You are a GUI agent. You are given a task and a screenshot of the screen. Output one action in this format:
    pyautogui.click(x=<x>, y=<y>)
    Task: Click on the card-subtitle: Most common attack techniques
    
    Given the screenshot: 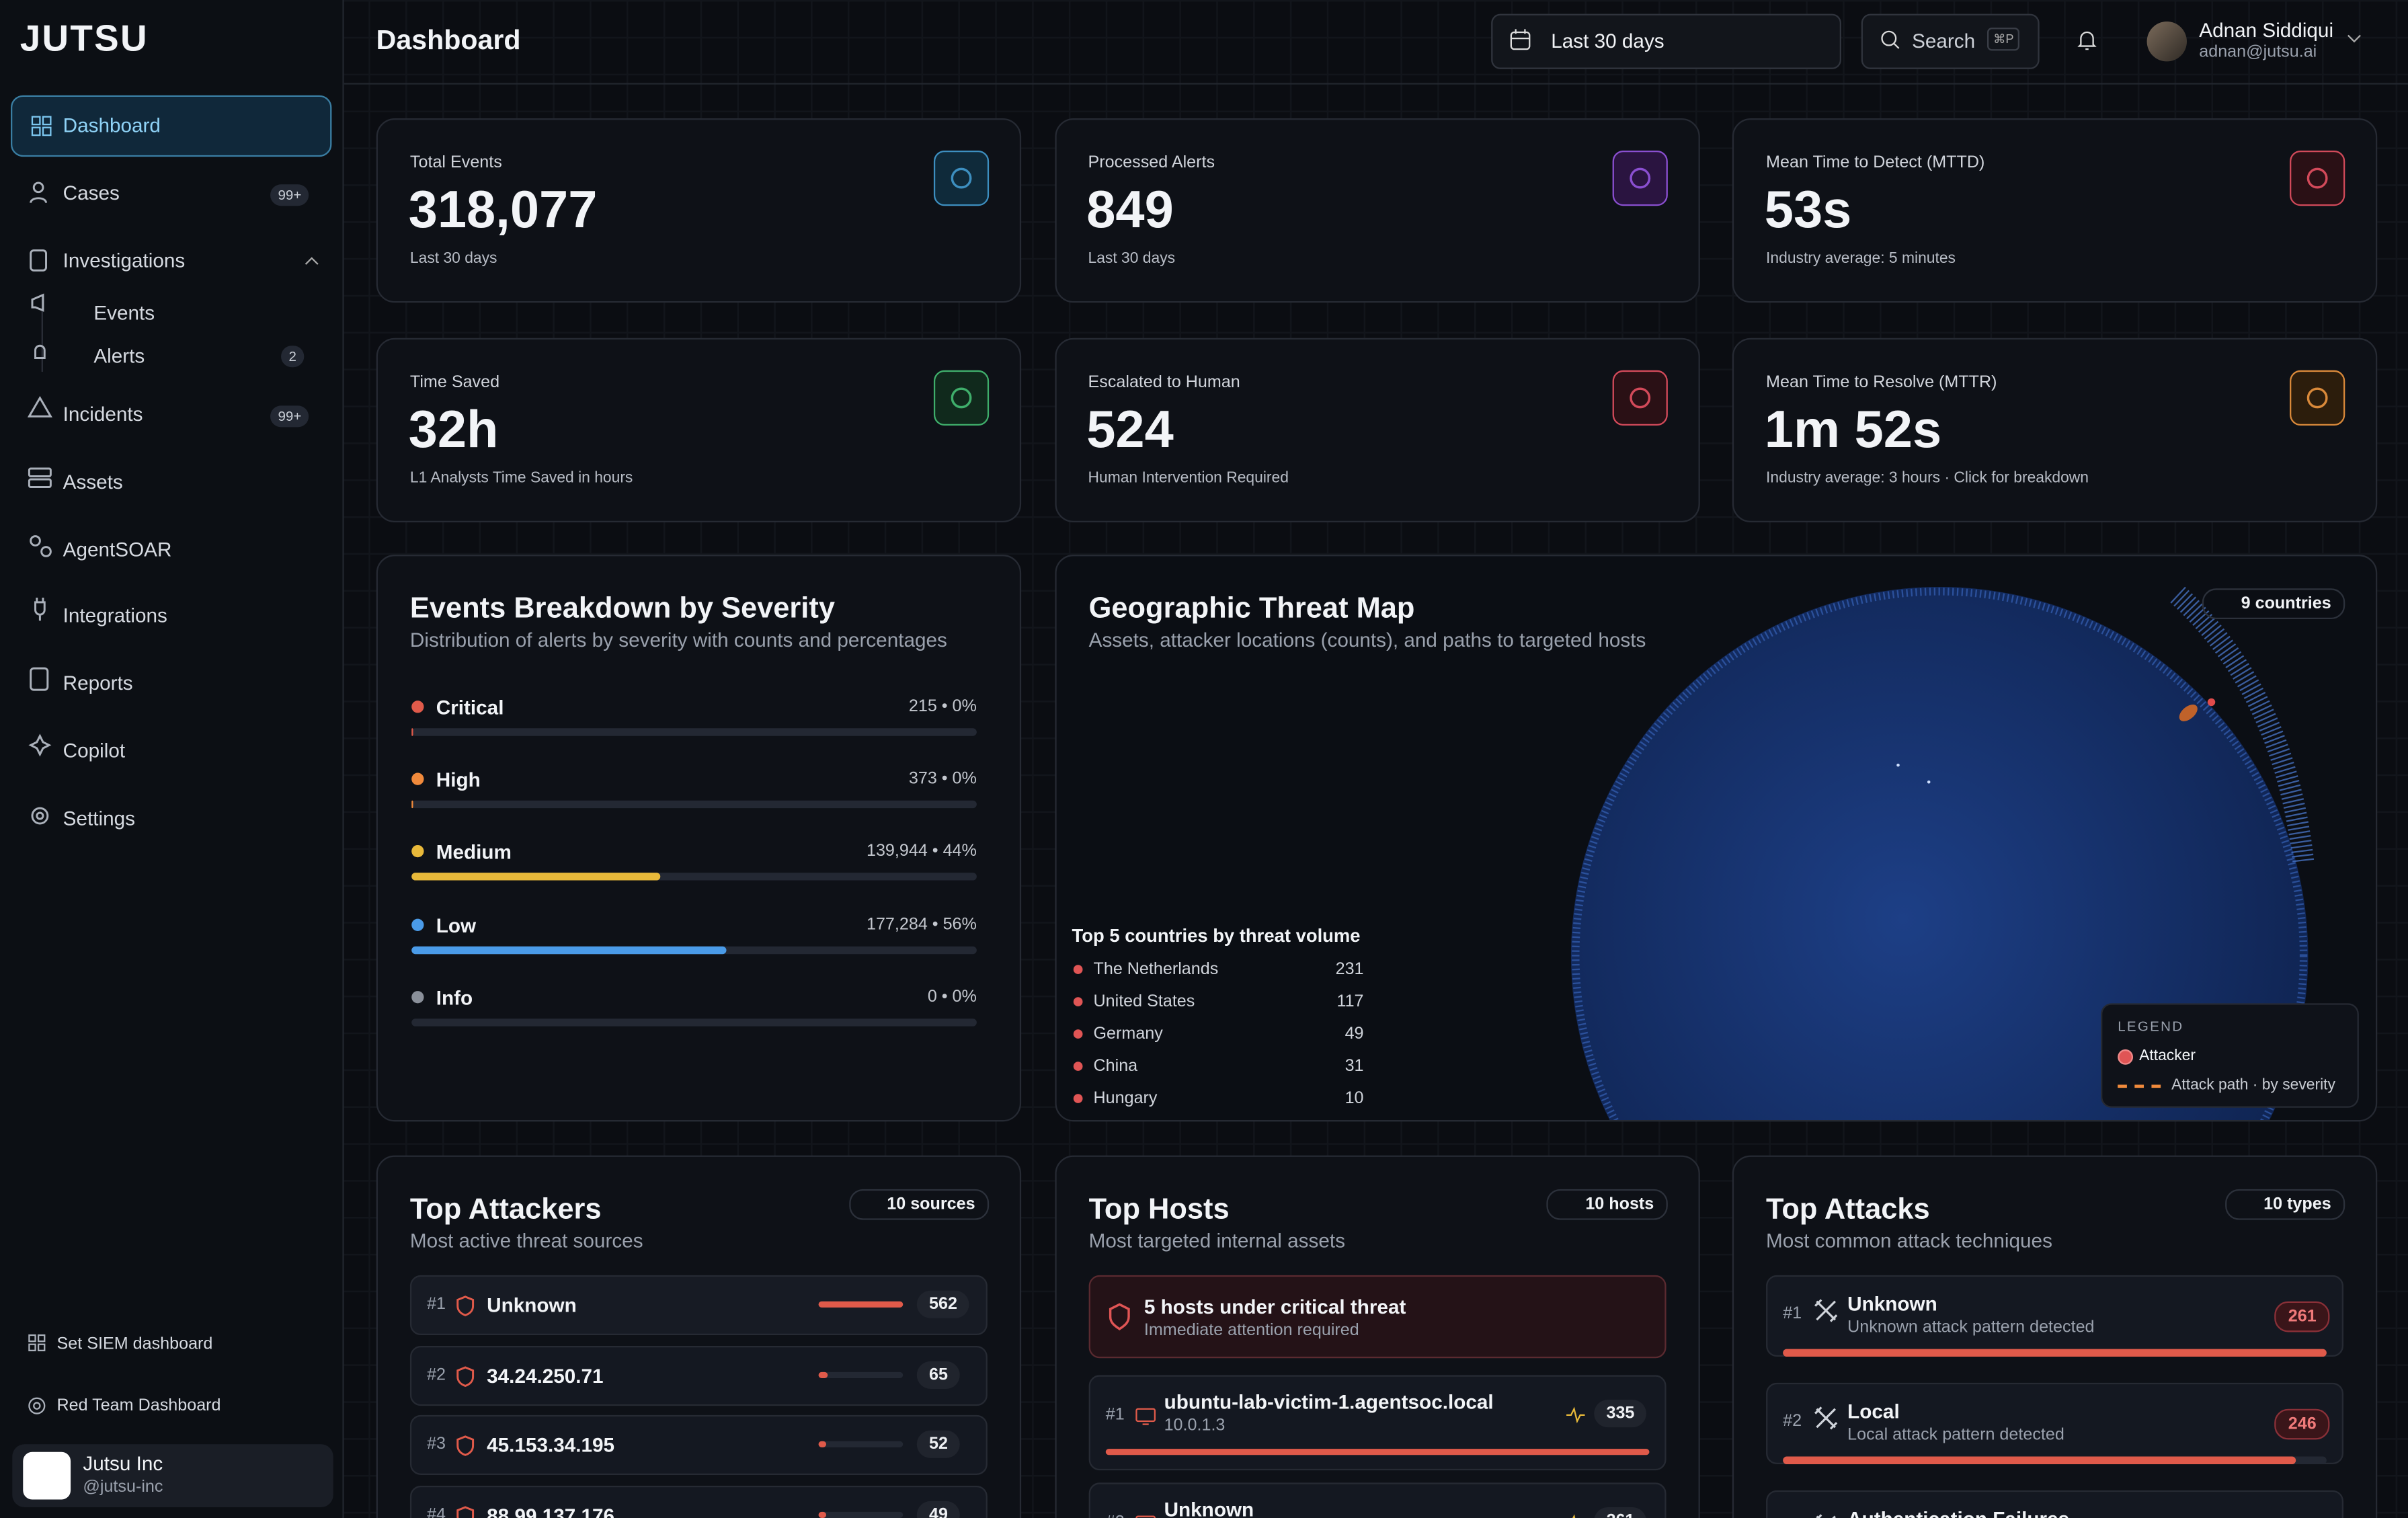 What is the action you would take?
    pyautogui.click(x=1909, y=1240)
    